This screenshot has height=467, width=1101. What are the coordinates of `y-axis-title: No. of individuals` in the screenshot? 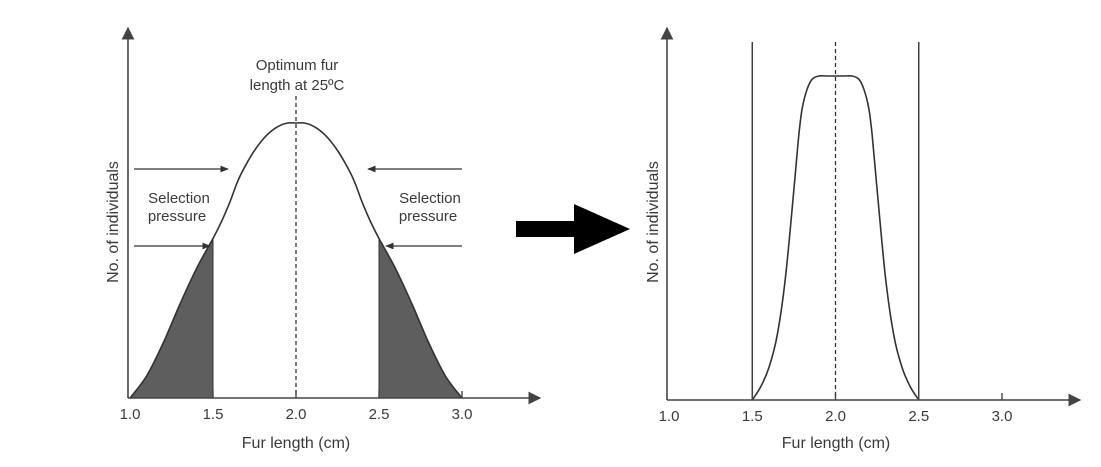 It's located at (113, 222).